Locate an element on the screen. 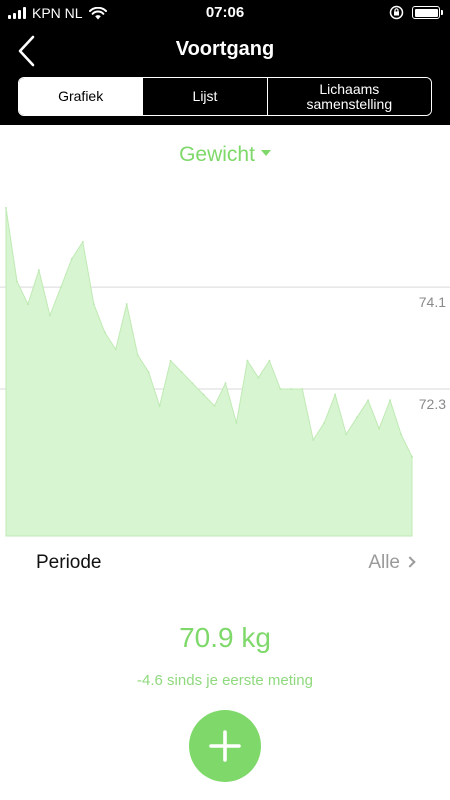 This screenshot has width=450, height=800. chevron-left-icon is located at coordinates (26, 51).